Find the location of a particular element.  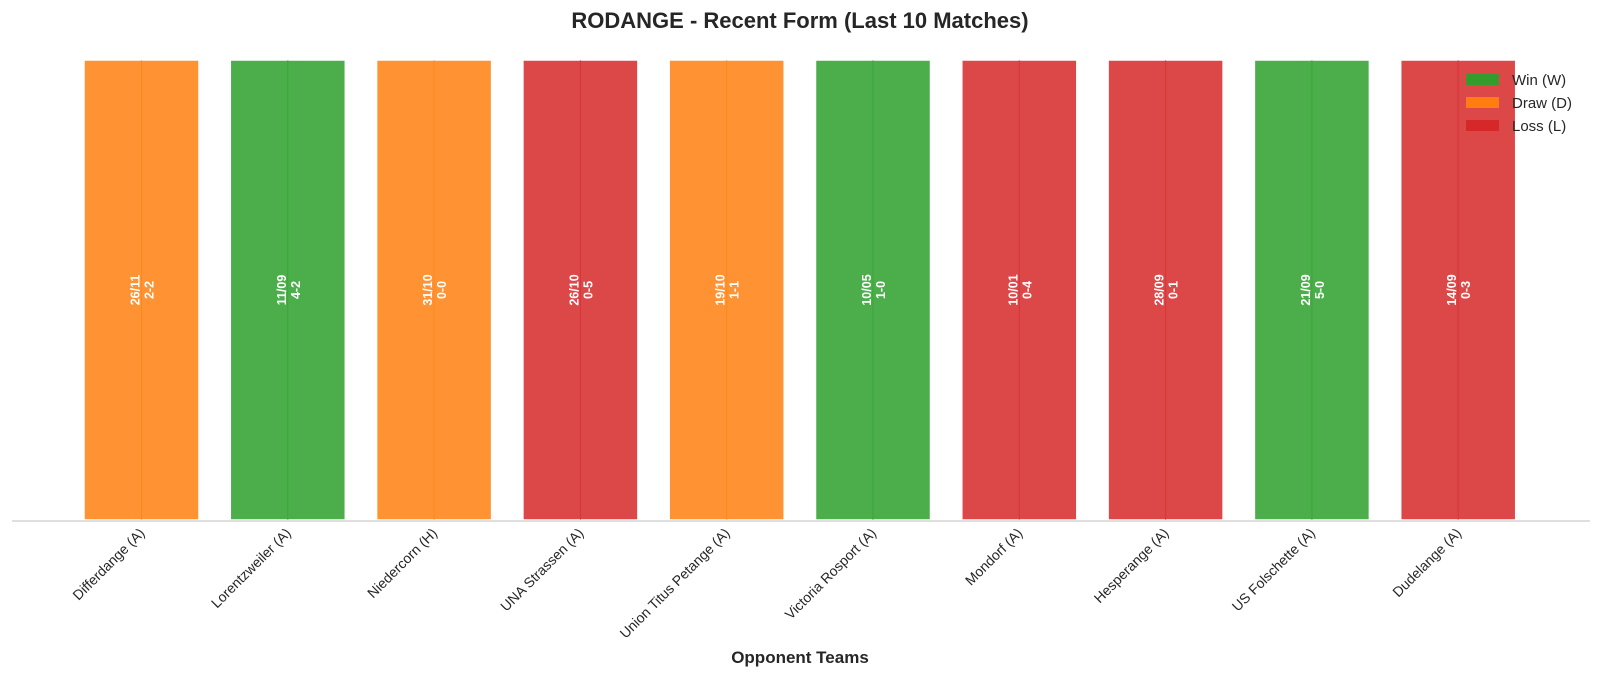

bar-label: 26/112-2 is located at coordinates (143, 290).